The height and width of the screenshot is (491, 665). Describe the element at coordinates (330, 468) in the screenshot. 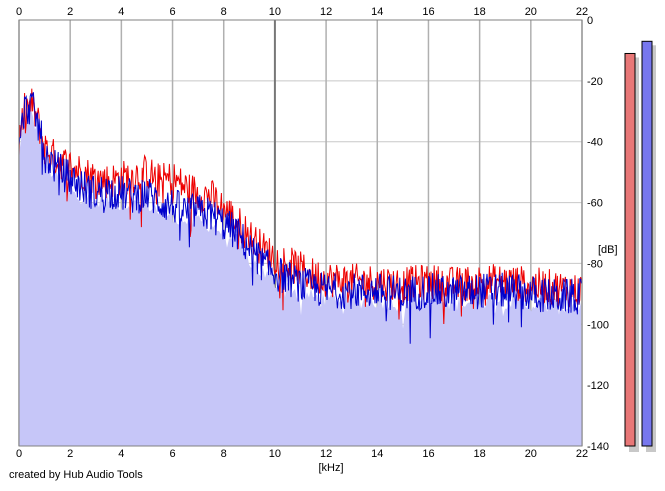

I see `x-axis-label: [kHz]` at that location.